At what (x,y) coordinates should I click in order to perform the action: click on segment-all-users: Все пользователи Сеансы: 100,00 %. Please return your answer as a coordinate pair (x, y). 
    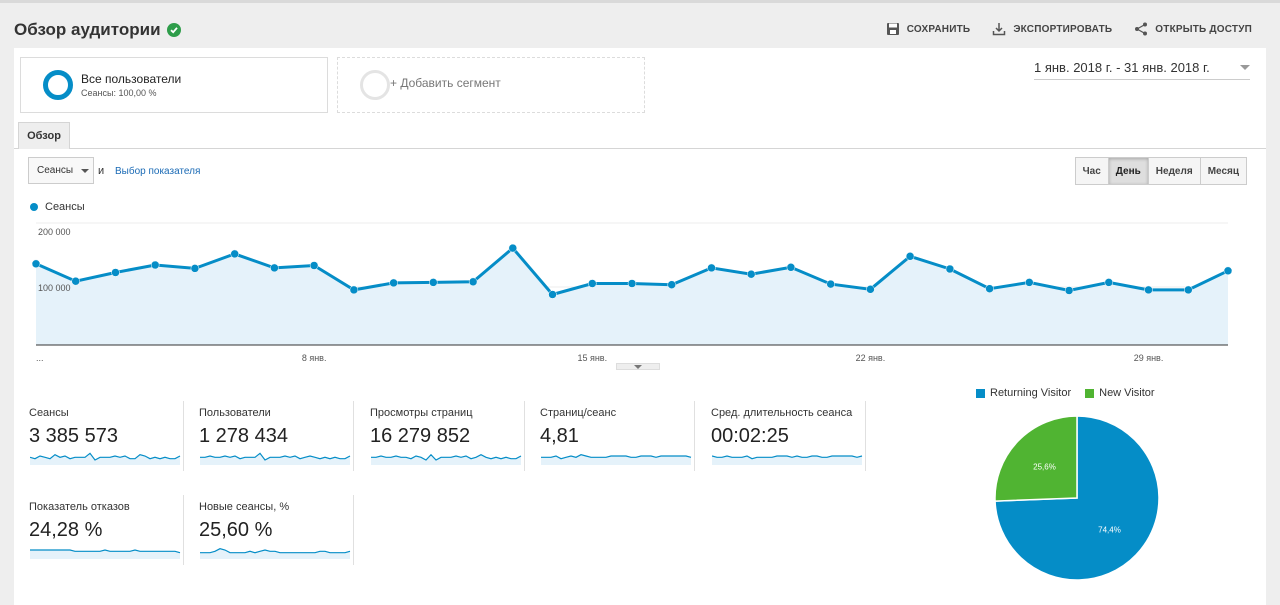
    Looking at the image, I should click on (174, 85).